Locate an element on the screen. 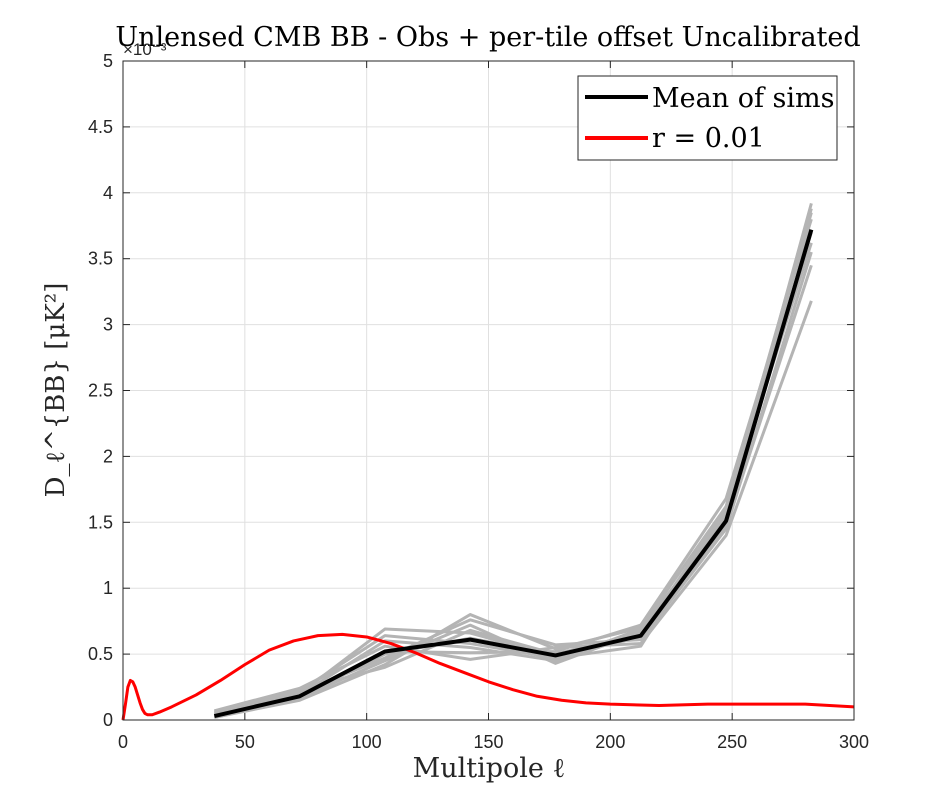 The height and width of the screenshot is (810, 945). y-tick-label: 1.5 is located at coordinates (100, 522).